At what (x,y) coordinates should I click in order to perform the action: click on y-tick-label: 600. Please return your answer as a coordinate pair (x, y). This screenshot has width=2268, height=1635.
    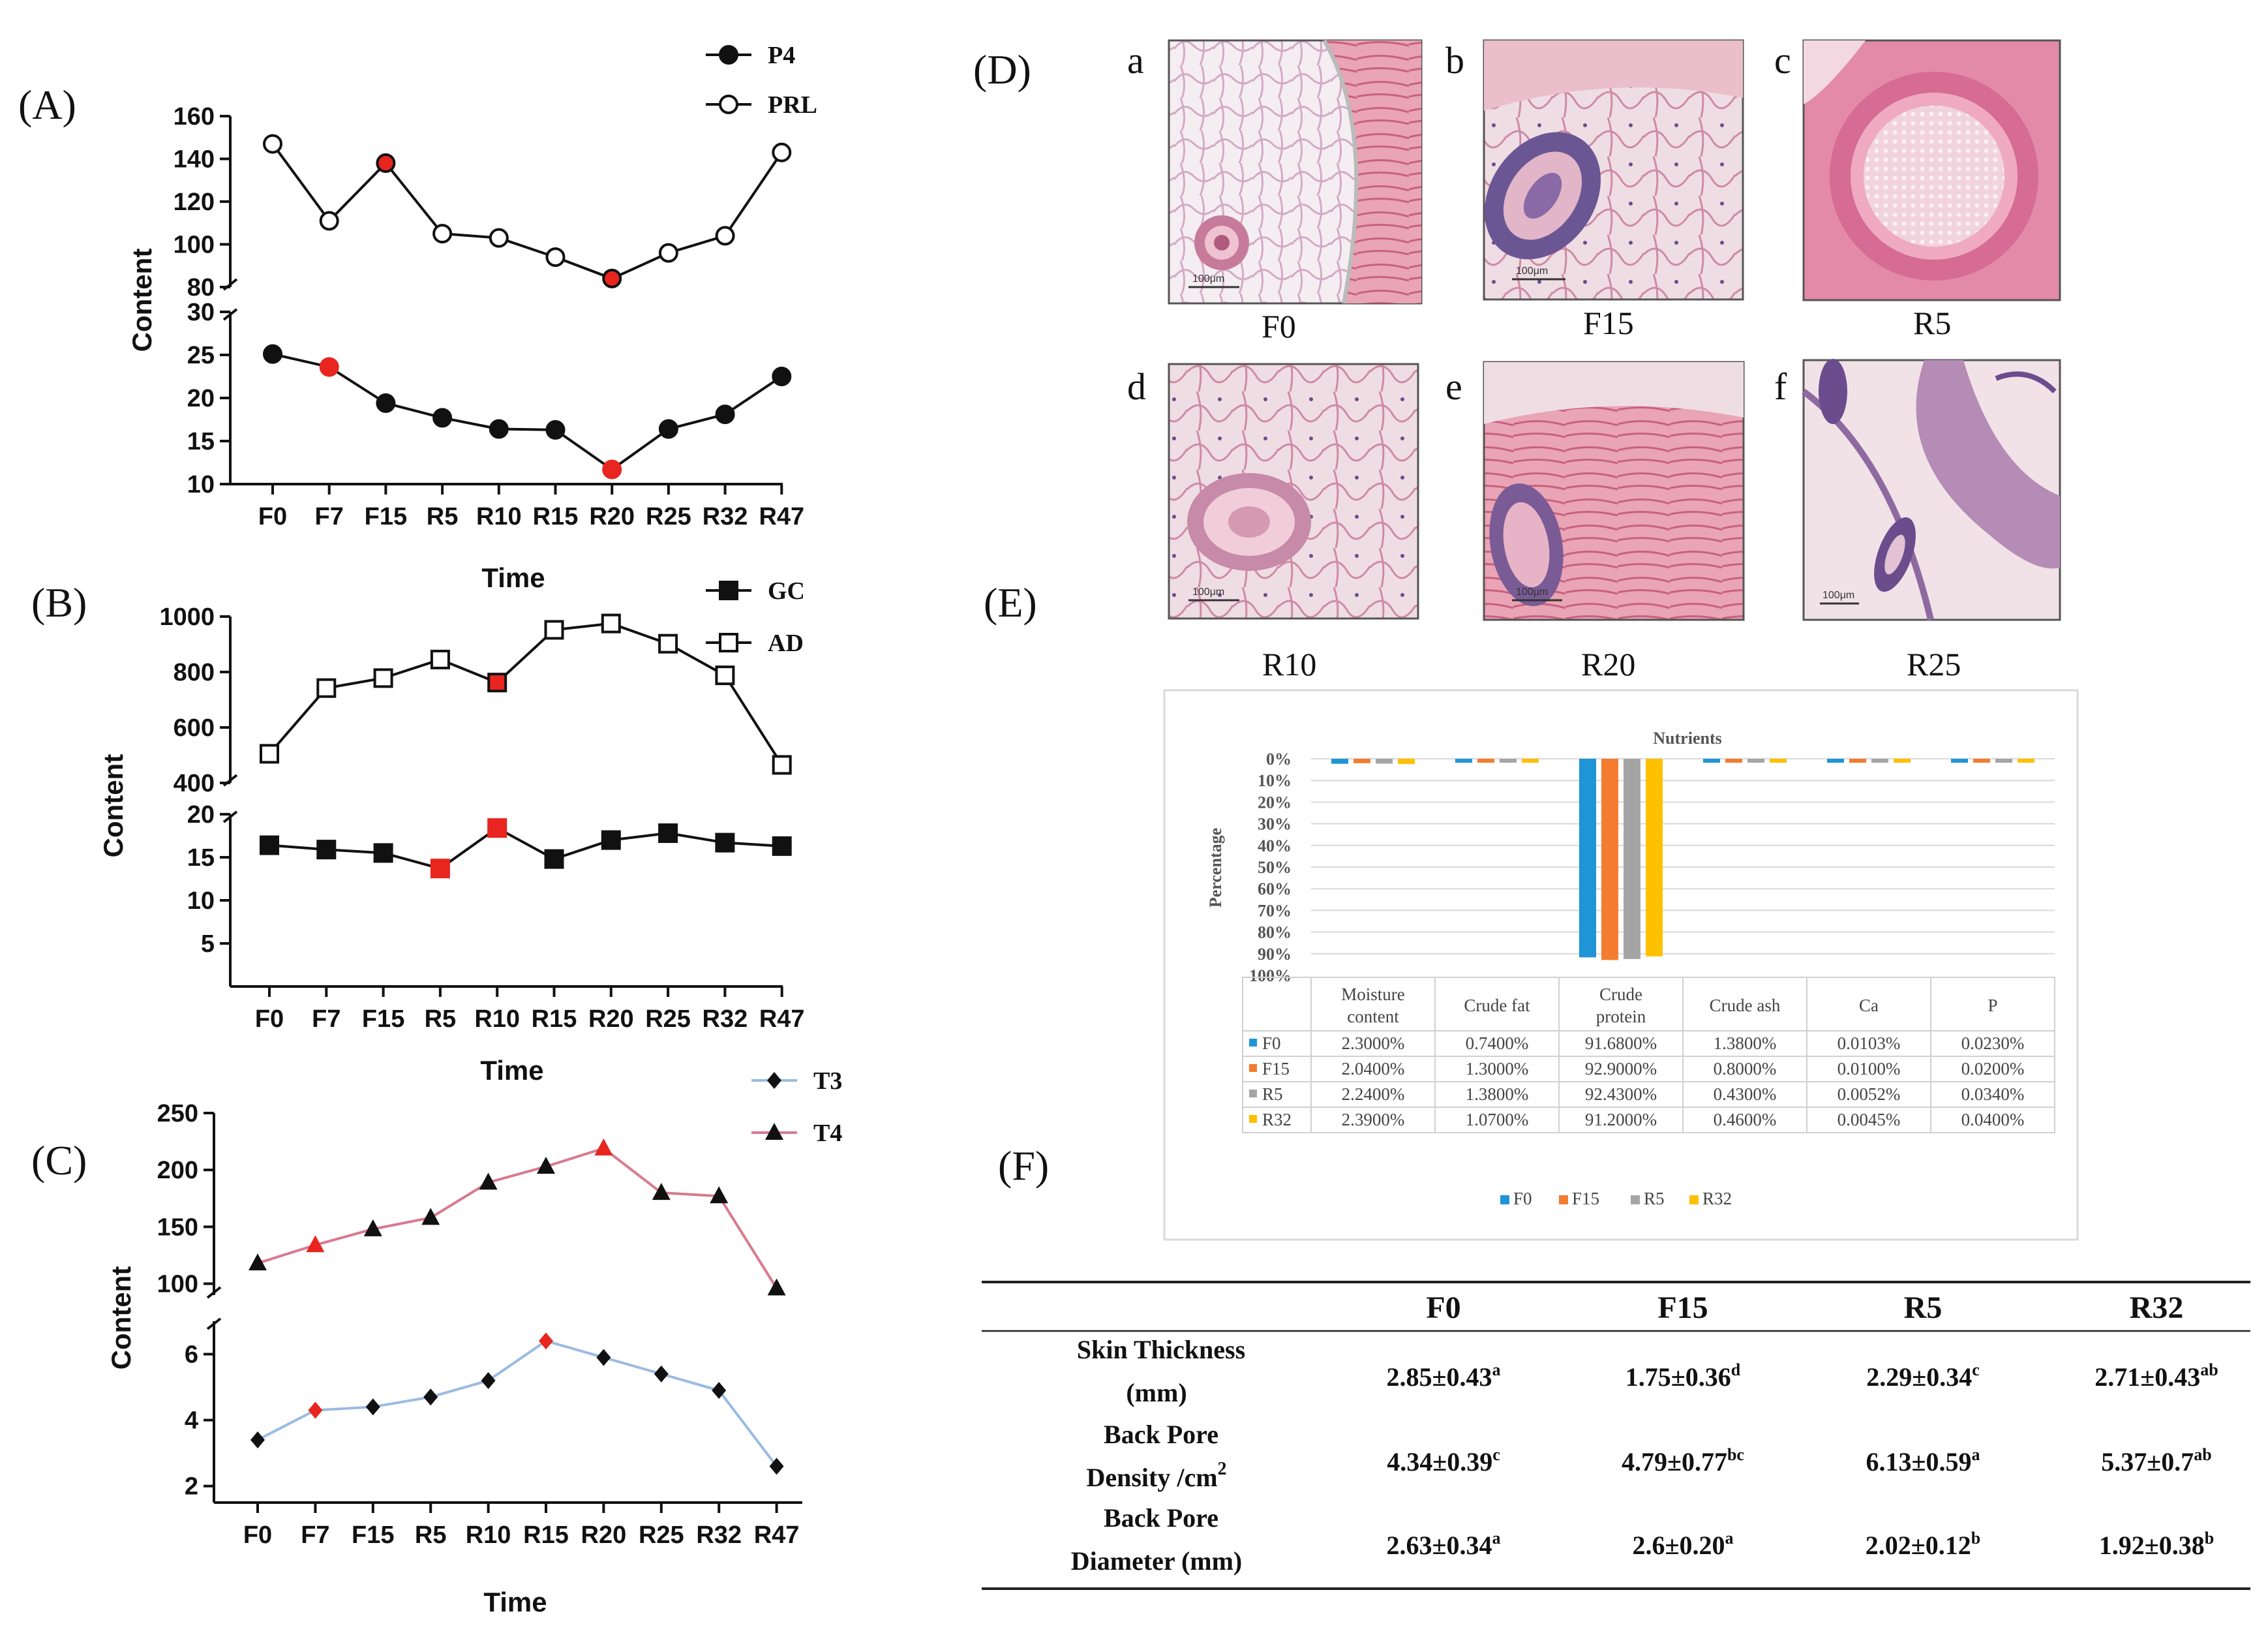
    Looking at the image, I should click on (194, 728).